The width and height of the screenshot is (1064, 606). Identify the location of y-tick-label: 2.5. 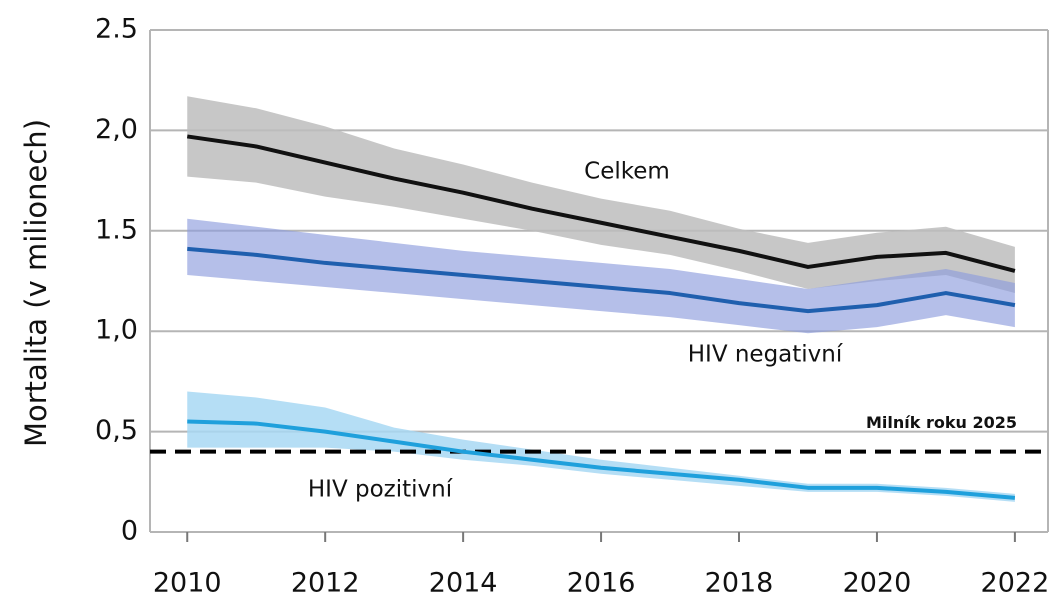
(116, 29).